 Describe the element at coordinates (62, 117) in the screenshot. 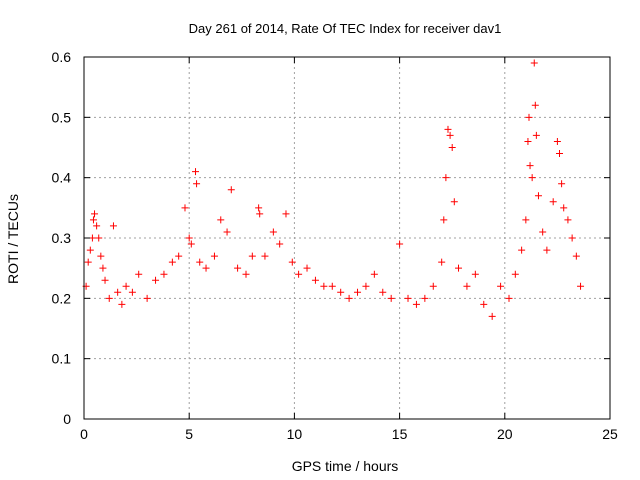

I see `y-tick-label: 0.5` at that location.